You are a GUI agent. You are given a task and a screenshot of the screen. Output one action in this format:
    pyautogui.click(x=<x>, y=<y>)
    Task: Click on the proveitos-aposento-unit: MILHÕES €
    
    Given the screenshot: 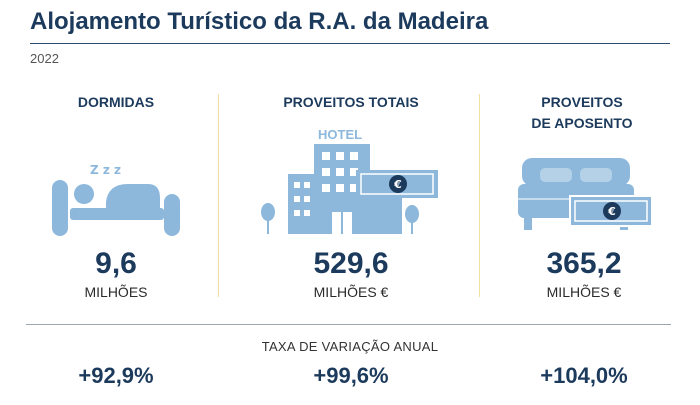 What is the action you would take?
    pyautogui.click(x=584, y=292)
    